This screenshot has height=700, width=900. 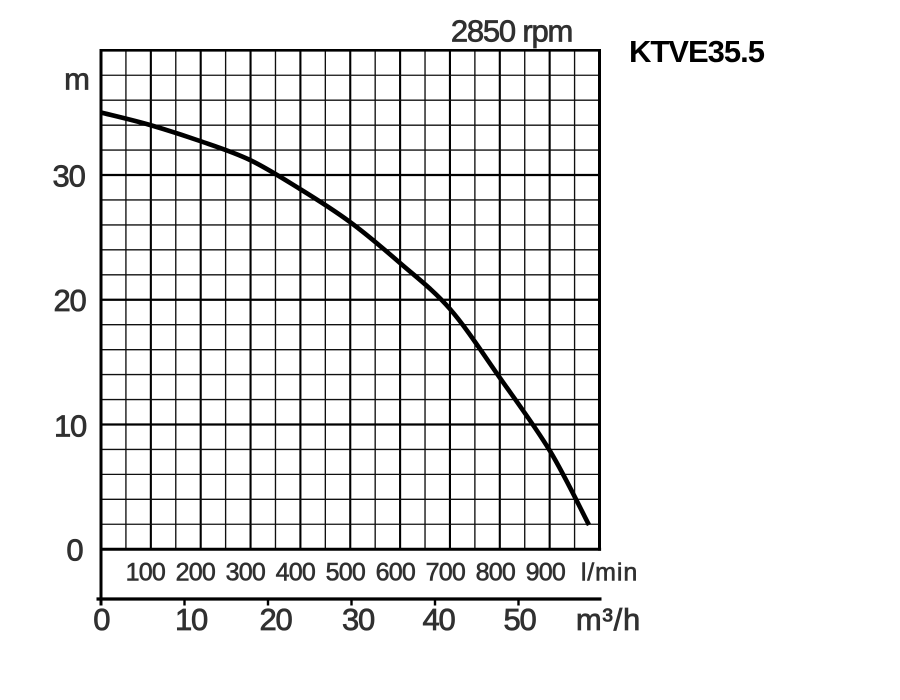 I want to click on svg-text: 200, so click(x=195, y=573).